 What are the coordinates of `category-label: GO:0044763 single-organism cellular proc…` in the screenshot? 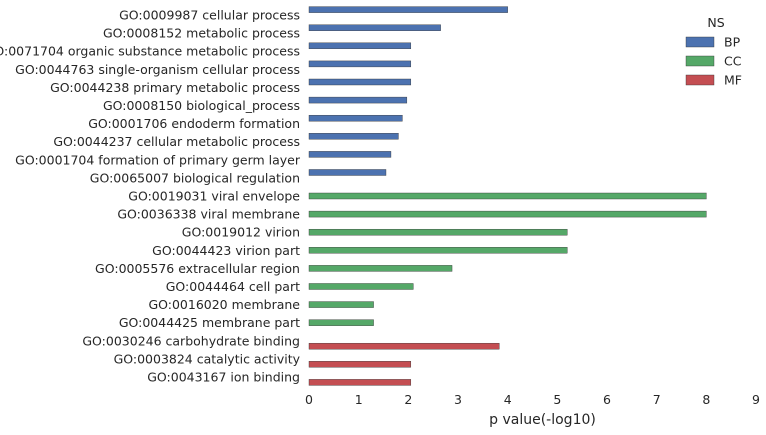 It's located at (157, 69).